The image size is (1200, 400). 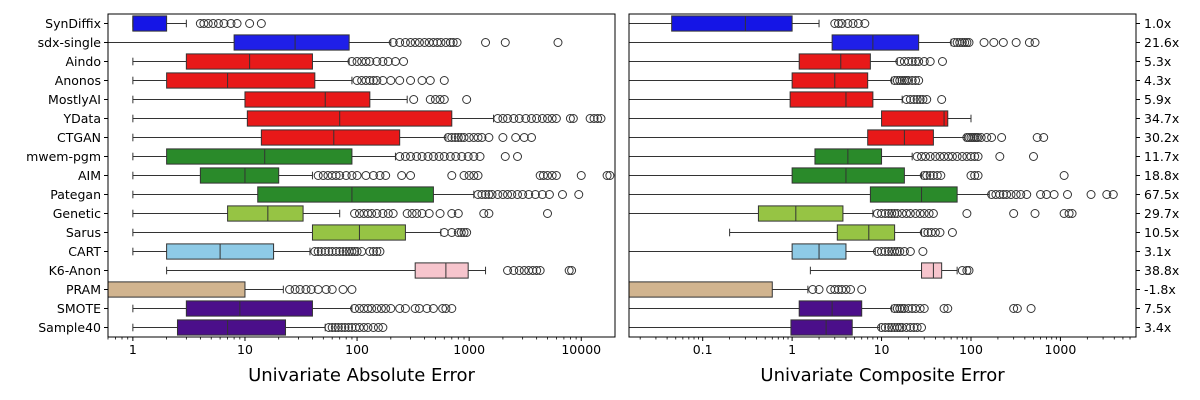 What do you see at coordinates (1160, 289) in the screenshot?
I see `ratio-label: -1.8x` at bounding box center [1160, 289].